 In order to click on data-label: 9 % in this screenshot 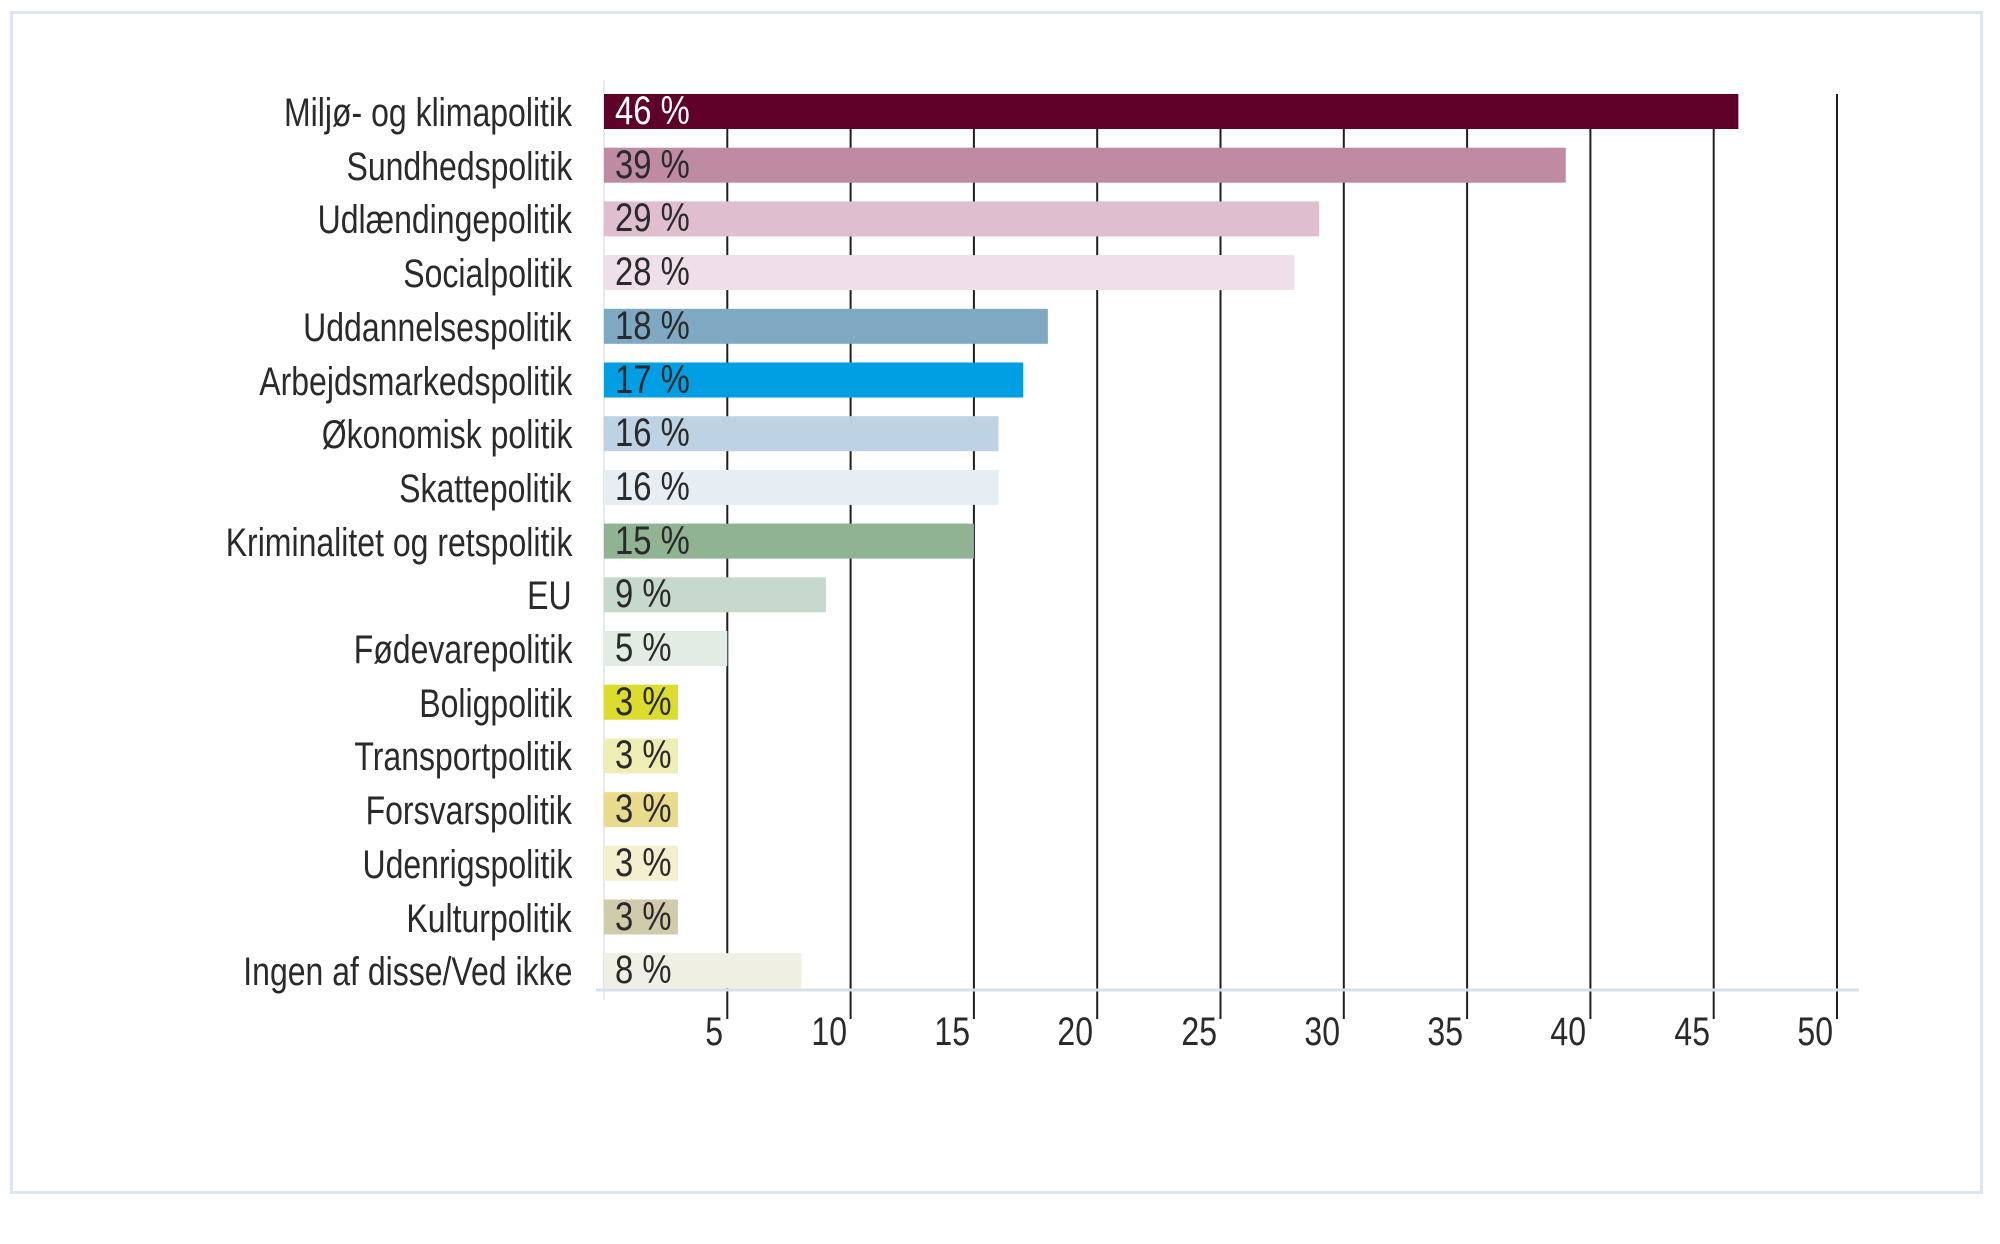, I will do `click(643, 594)`.